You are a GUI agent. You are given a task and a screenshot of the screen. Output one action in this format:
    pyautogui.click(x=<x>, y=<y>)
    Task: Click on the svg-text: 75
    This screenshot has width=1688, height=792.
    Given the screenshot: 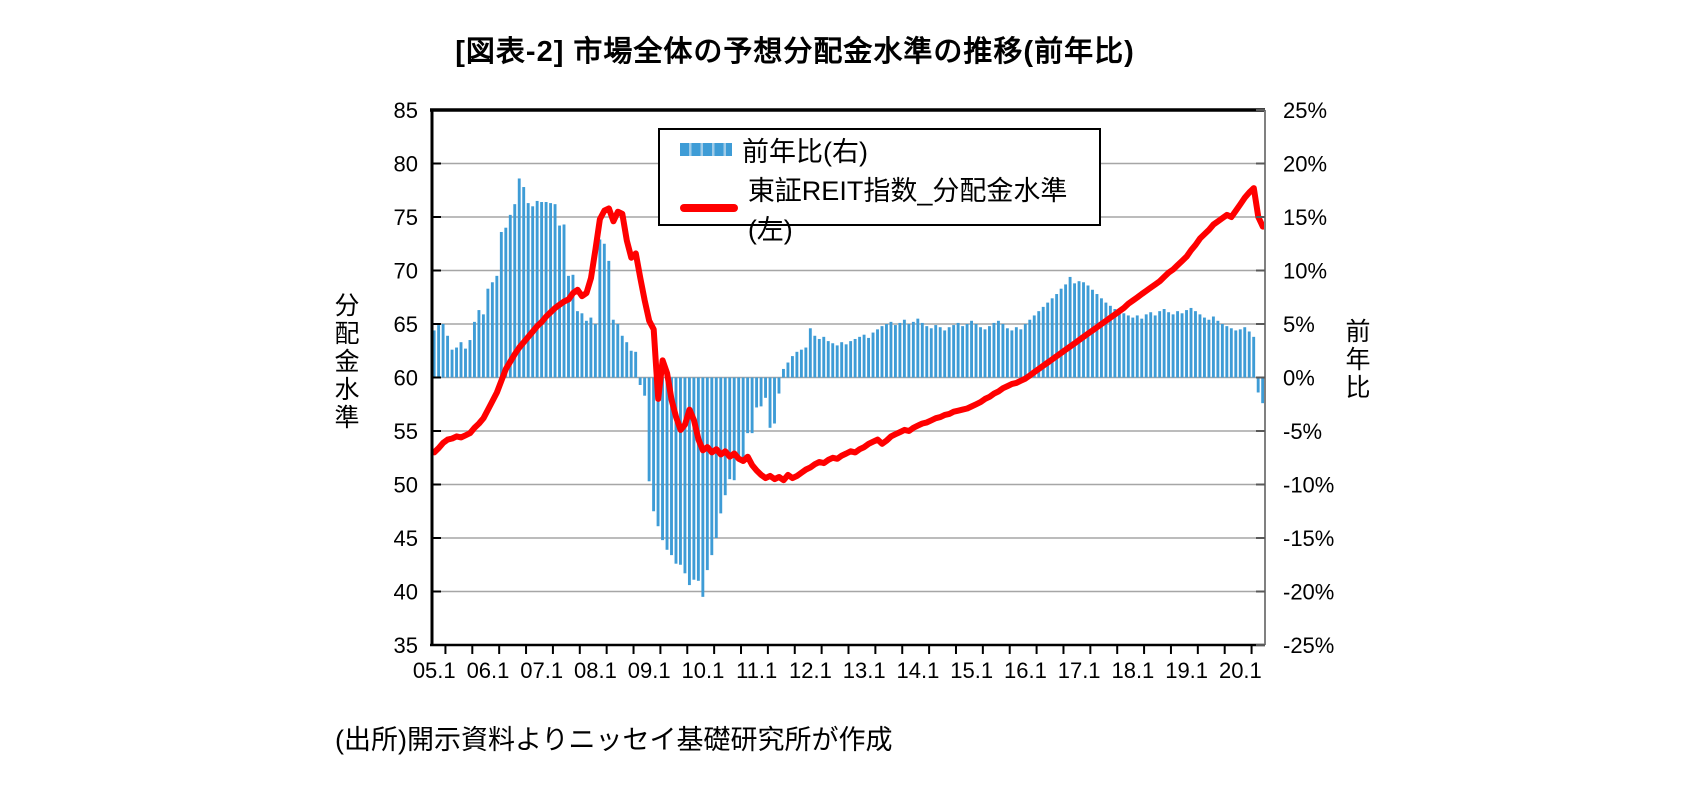 What is the action you would take?
    pyautogui.click(x=406, y=217)
    